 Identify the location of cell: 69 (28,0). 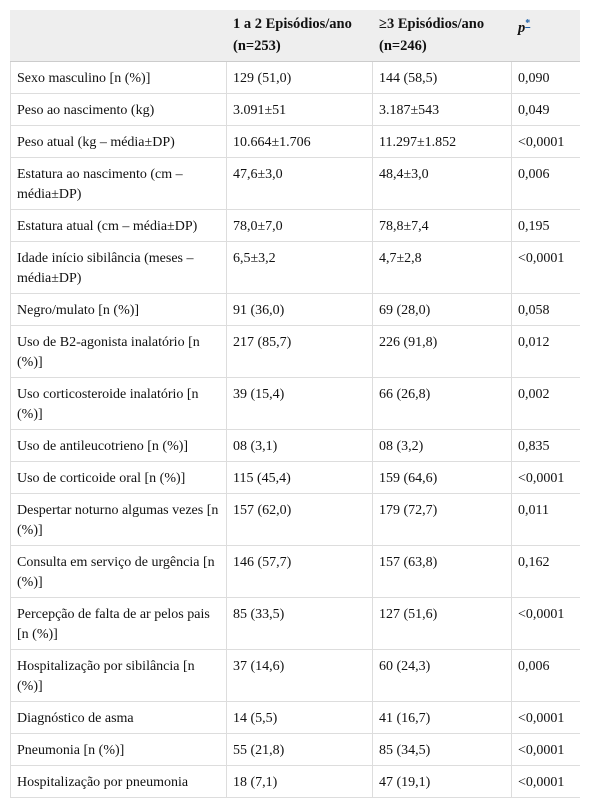
(442, 309).